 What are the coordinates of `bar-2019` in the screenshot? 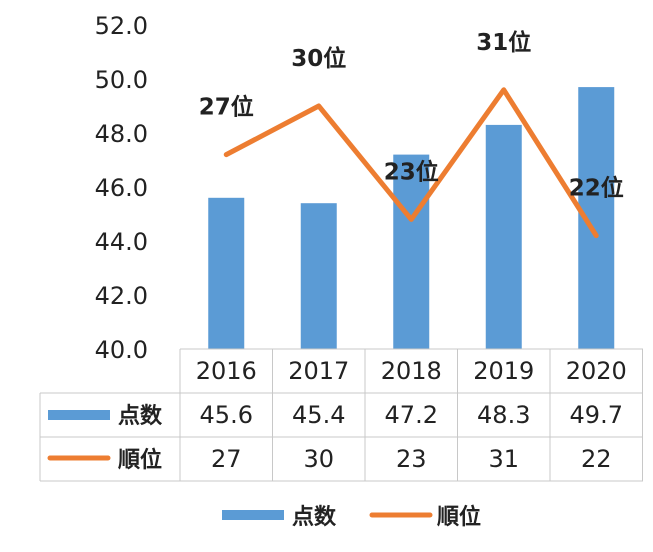 It's located at (503, 237).